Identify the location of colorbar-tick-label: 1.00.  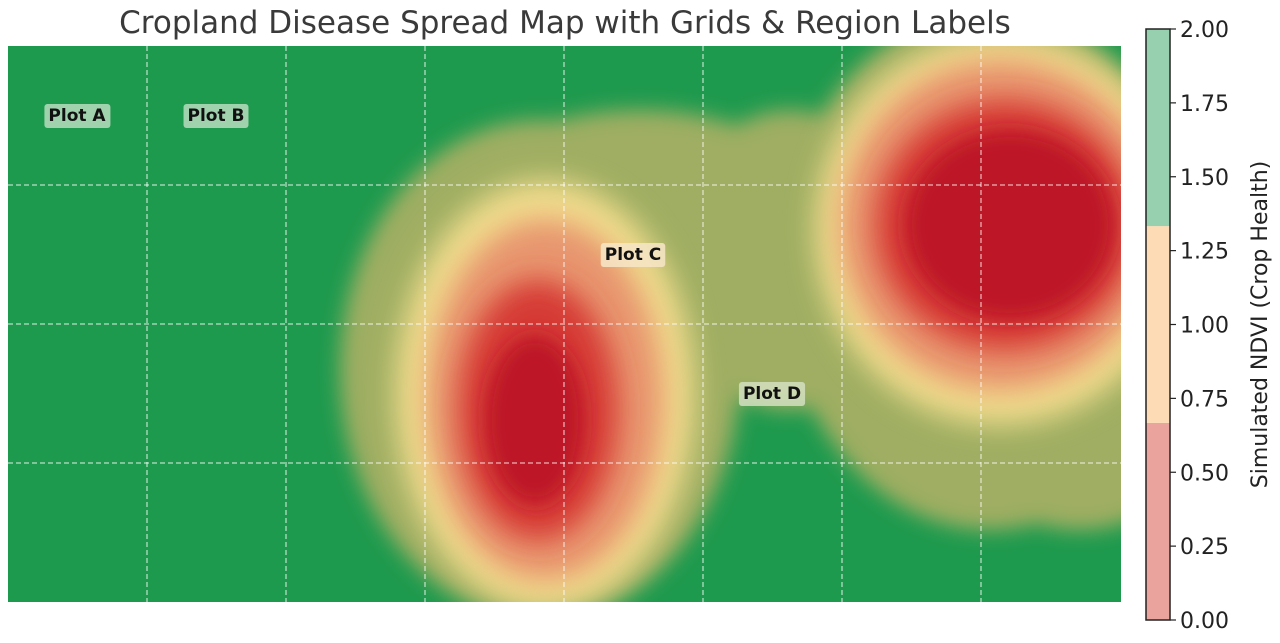
(1204, 326).